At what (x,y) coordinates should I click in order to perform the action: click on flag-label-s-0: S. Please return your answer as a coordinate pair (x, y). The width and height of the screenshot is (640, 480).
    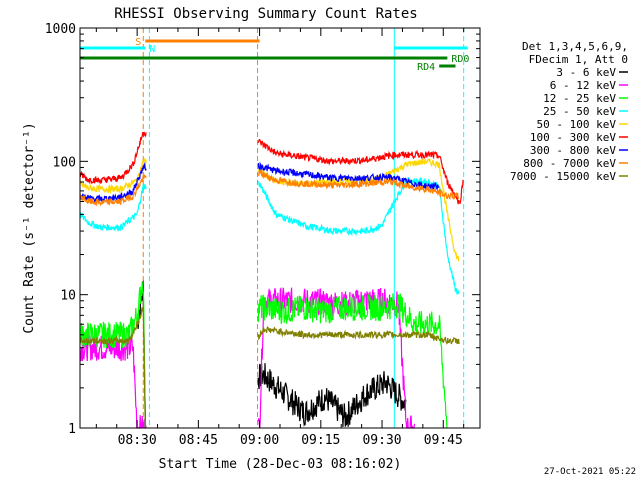
    Looking at the image, I should click on (138, 42).